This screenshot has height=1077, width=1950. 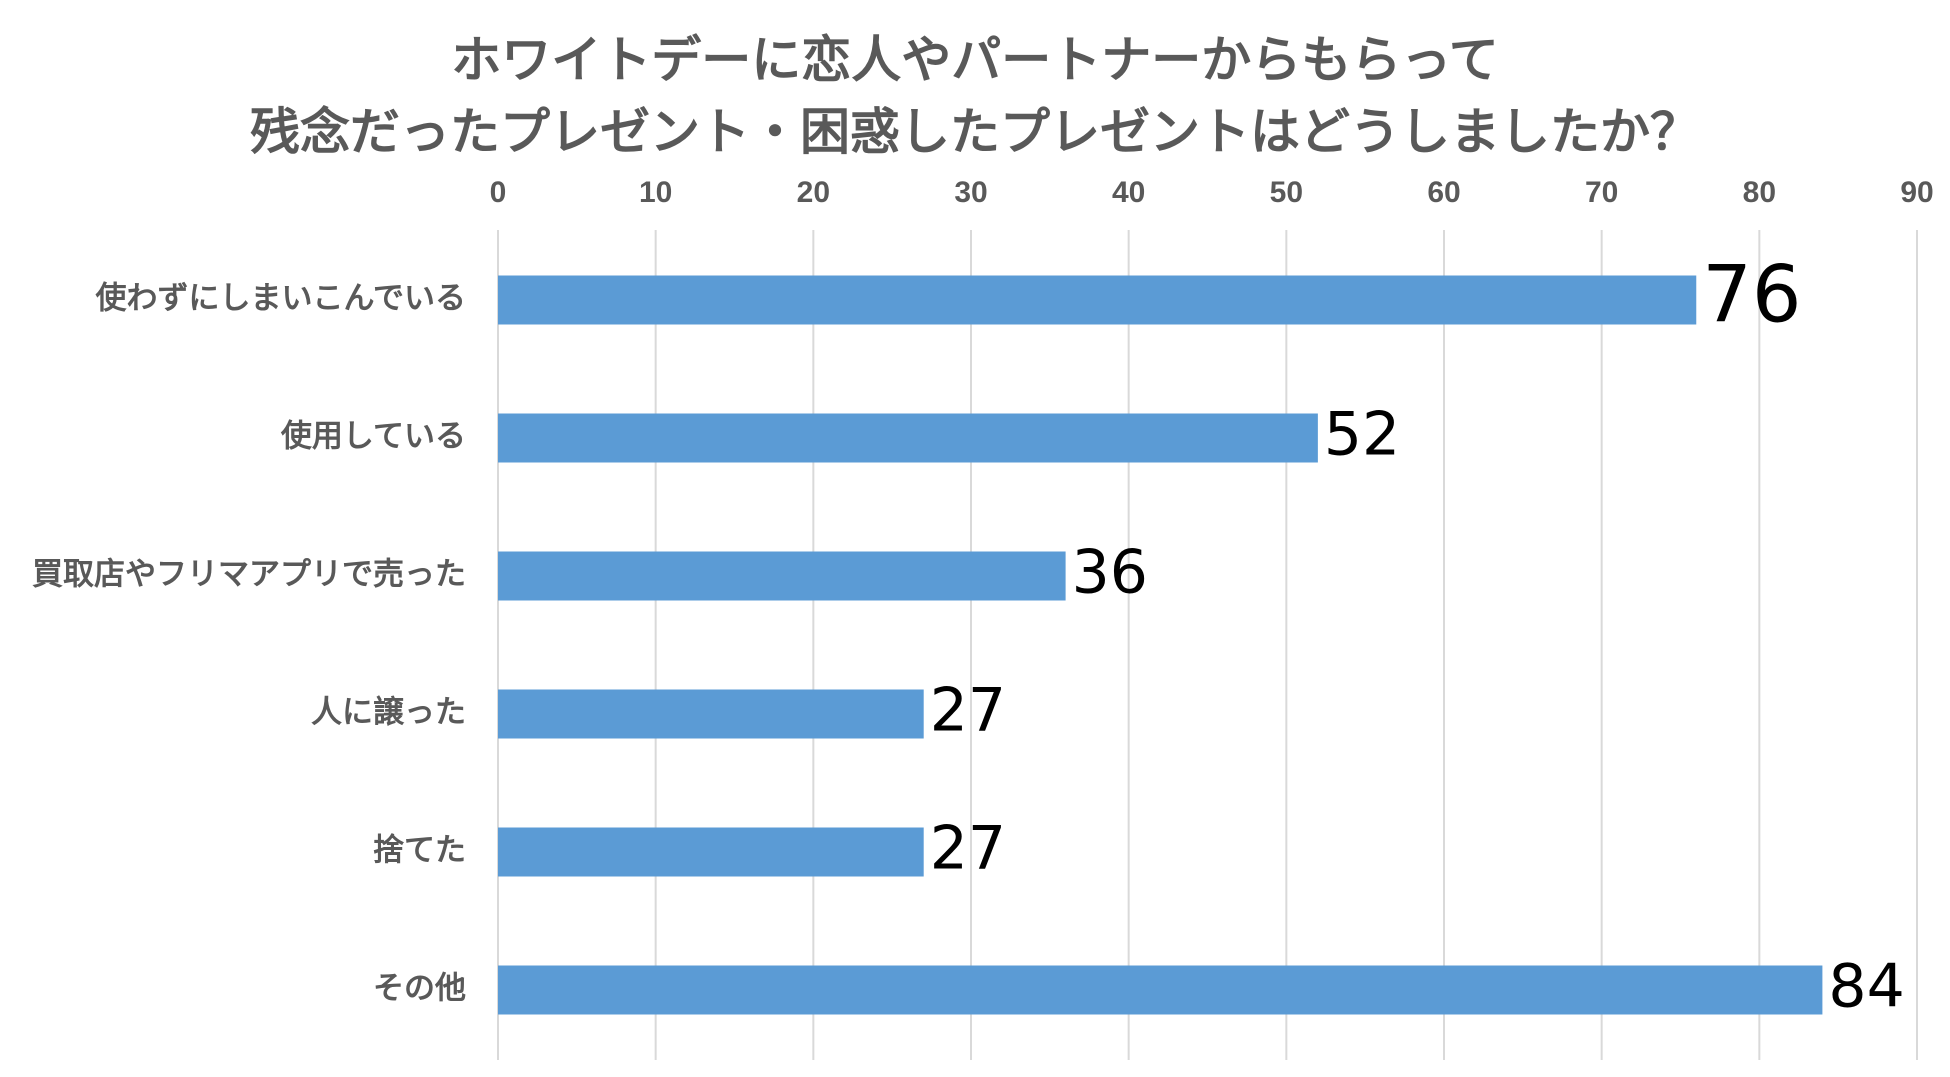 What do you see at coordinates (655, 192) in the screenshot?
I see `x-tick-label: 10` at bounding box center [655, 192].